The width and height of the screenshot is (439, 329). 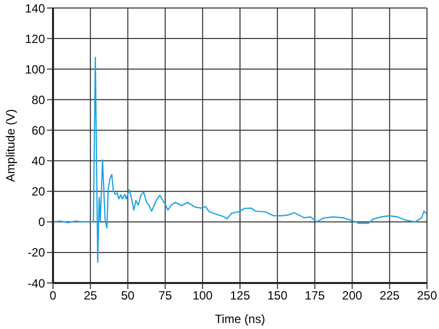 What do you see at coordinates (165, 295) in the screenshot?
I see `x-tick-label: 75` at bounding box center [165, 295].